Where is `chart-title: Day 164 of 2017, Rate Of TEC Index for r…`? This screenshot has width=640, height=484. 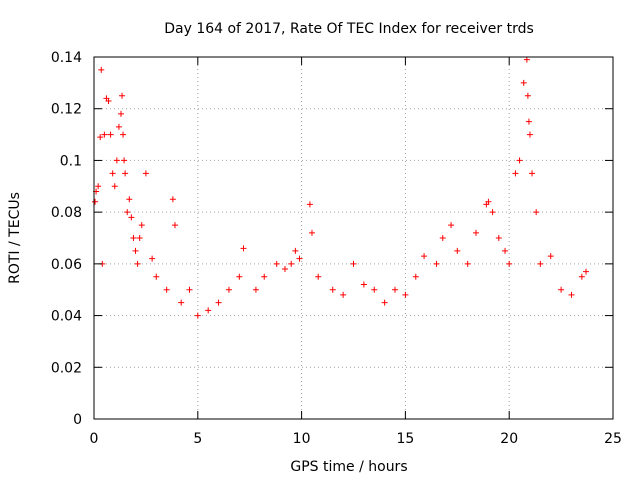
chart-title: Day 164 of 2017, Rate Of TEC Index for r… is located at coordinates (349, 29).